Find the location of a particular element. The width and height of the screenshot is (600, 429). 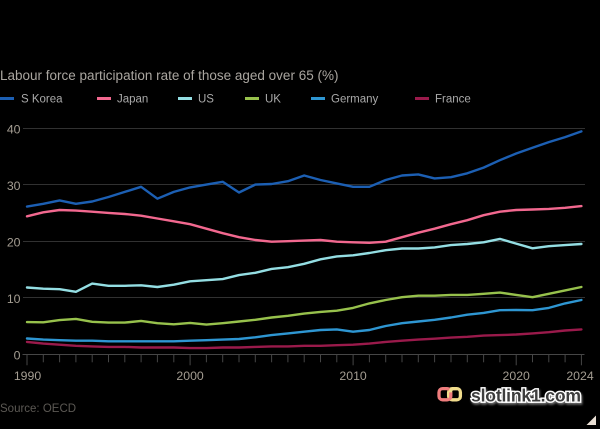

svg-text: 30 is located at coordinates (14, 186).